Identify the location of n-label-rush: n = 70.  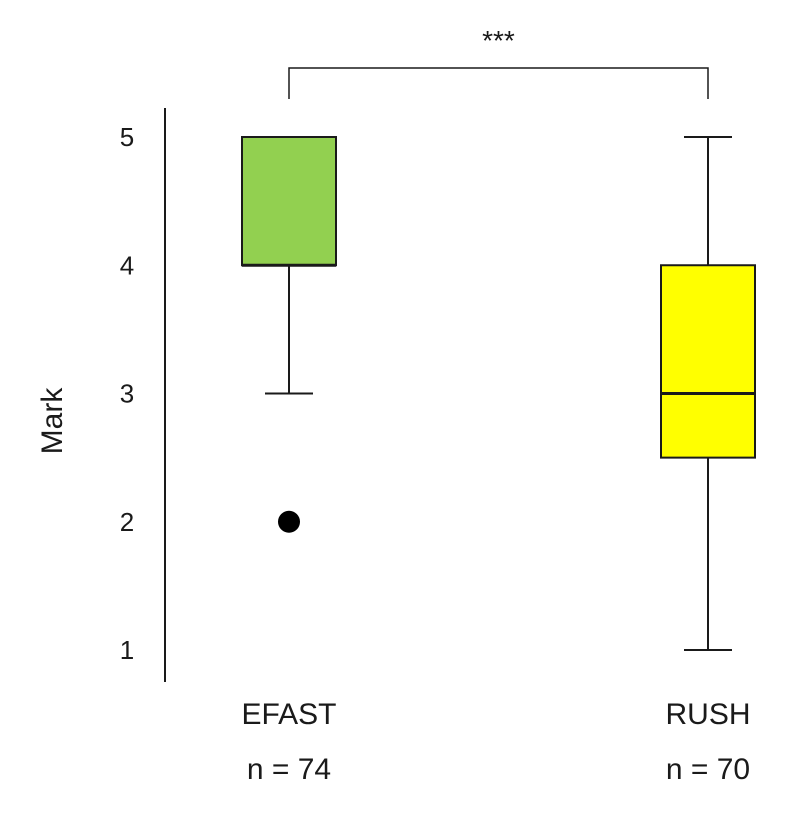
(708, 769).